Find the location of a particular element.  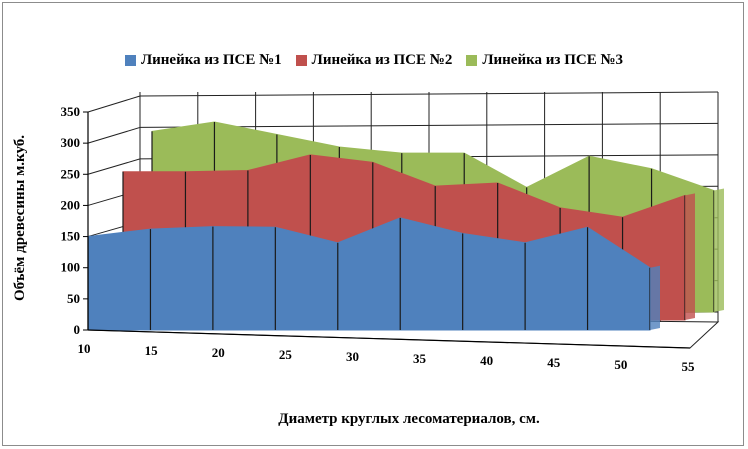

y-tick-label: 100 is located at coordinates (71, 267).